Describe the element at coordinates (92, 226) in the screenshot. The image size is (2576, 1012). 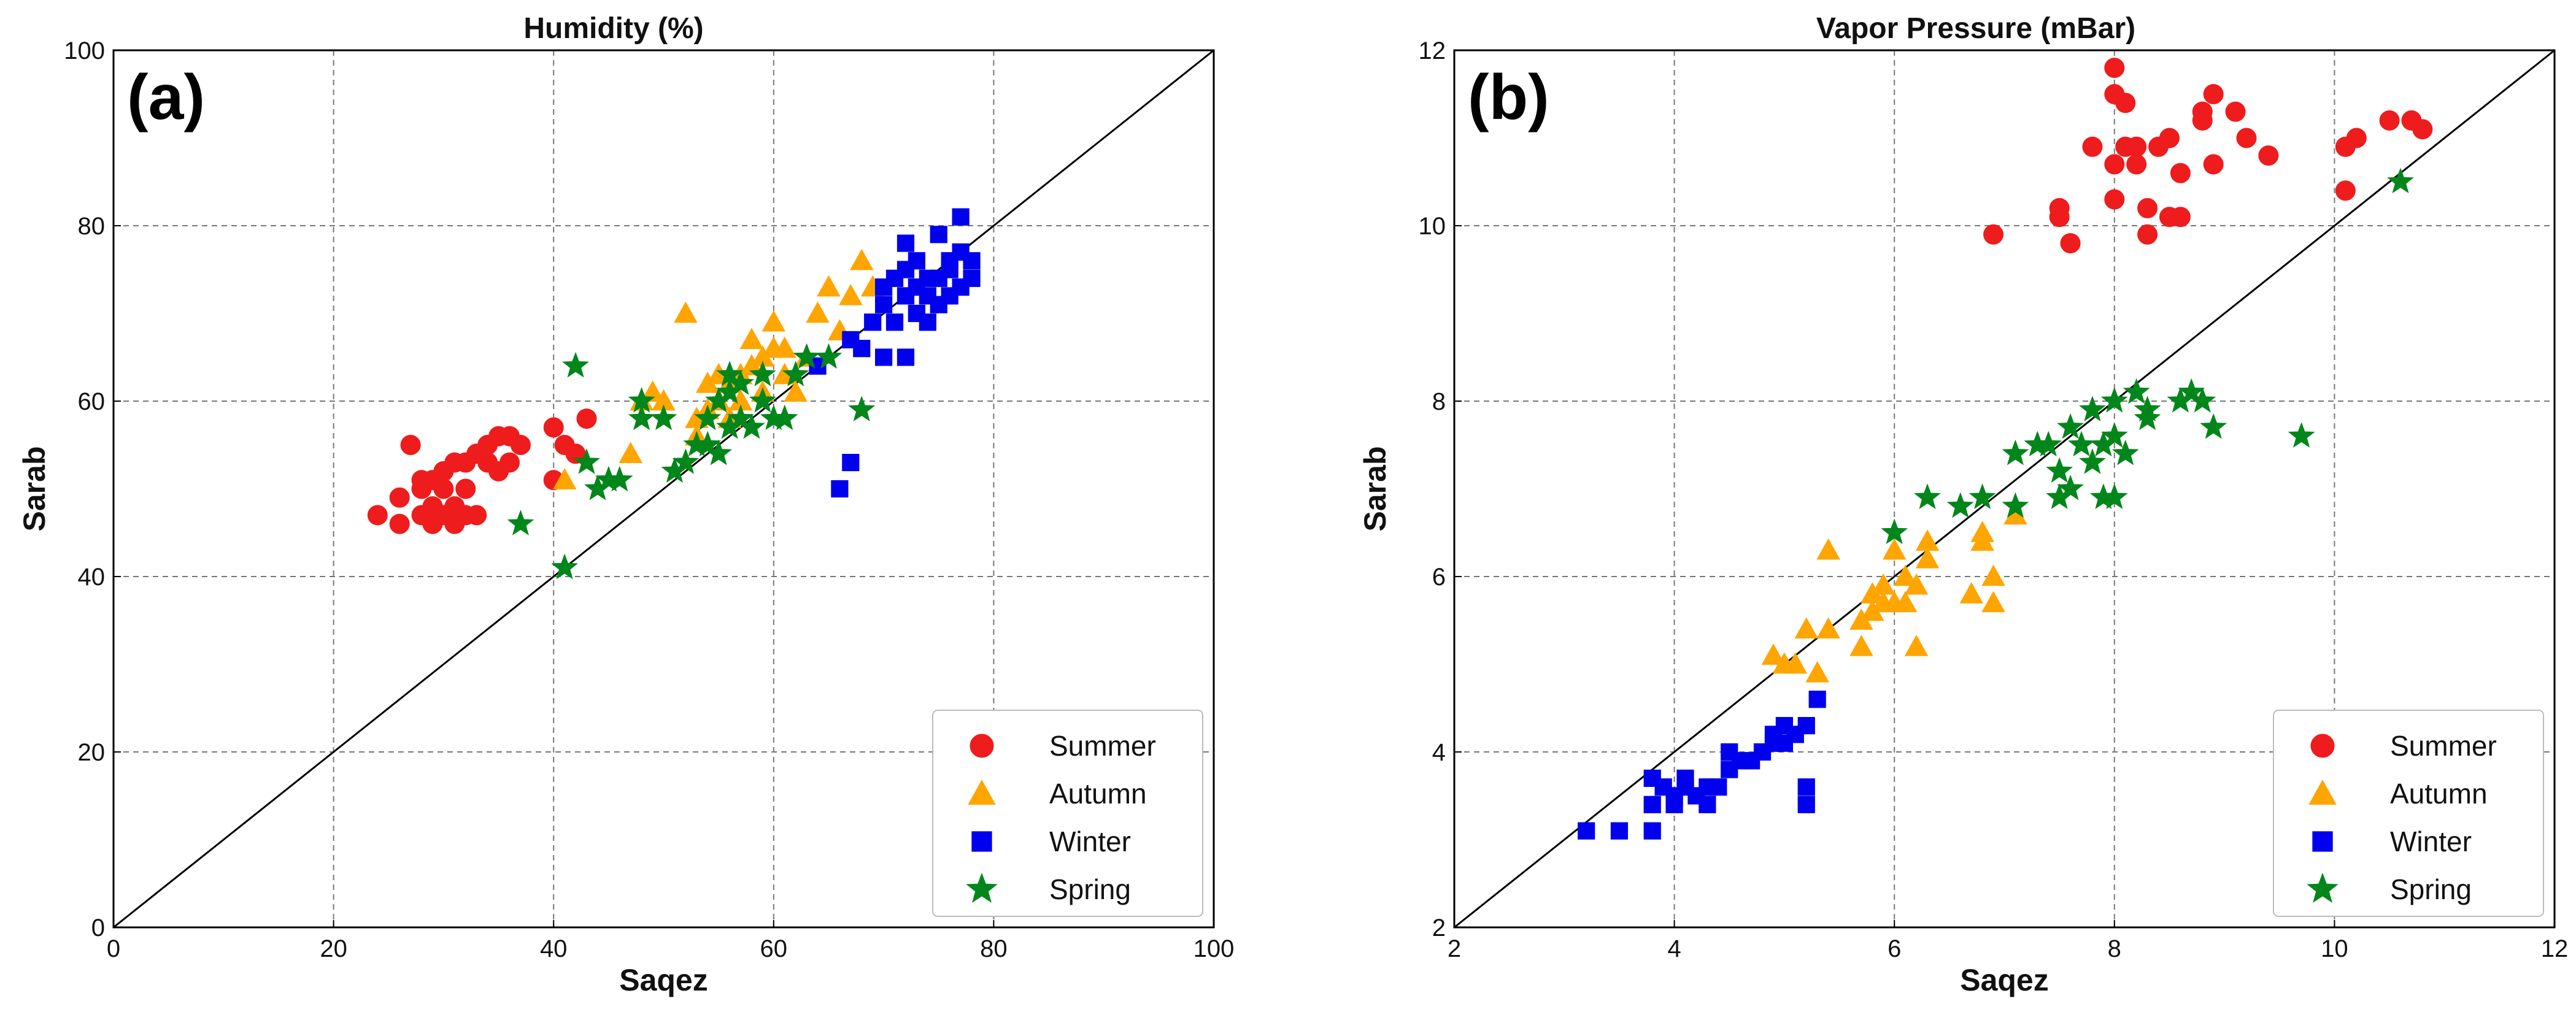
I see `y-tick-label: 80` at that location.